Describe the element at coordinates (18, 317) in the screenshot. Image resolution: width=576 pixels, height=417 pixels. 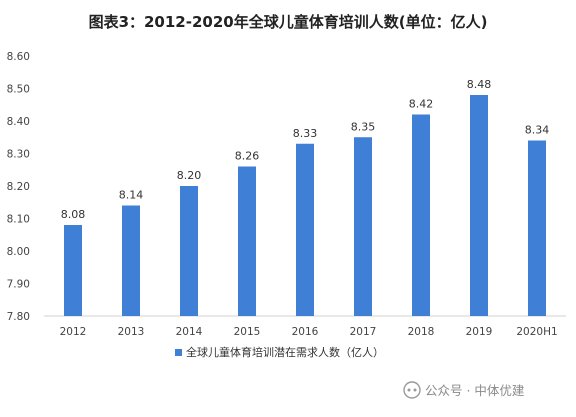
I see `y-tick-label: 7.80` at that location.